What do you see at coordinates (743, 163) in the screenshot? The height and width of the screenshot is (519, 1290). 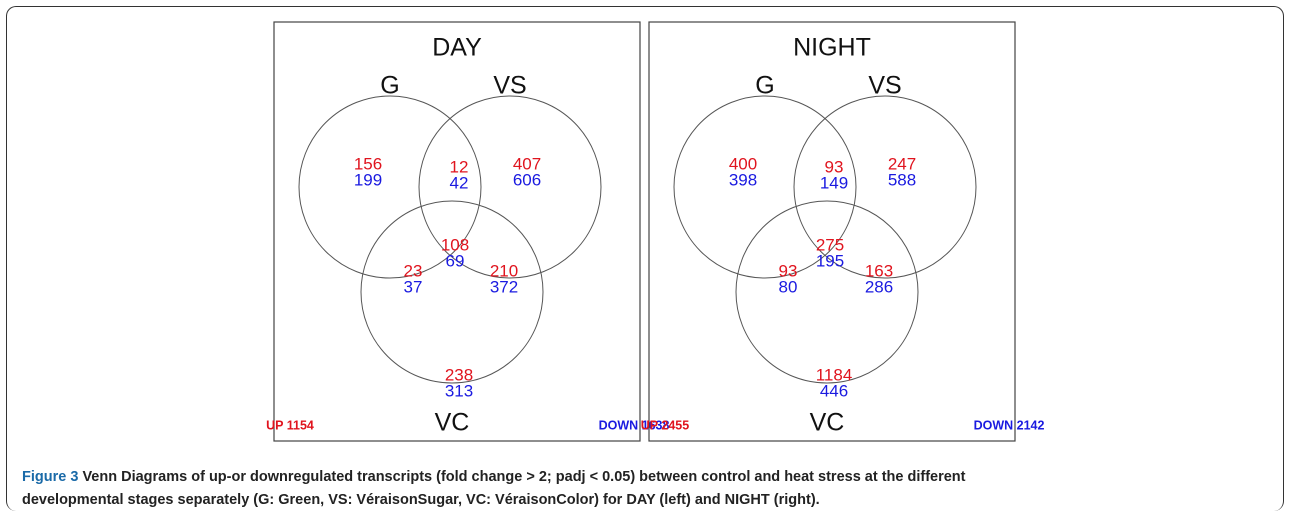 I see `up-count: 400` at bounding box center [743, 163].